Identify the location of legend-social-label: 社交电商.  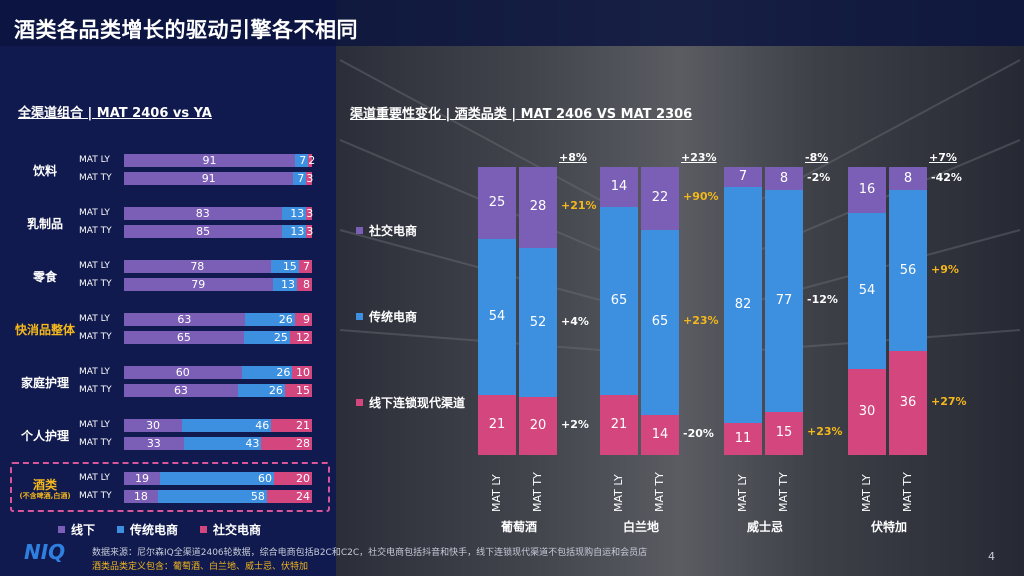
(237, 530).